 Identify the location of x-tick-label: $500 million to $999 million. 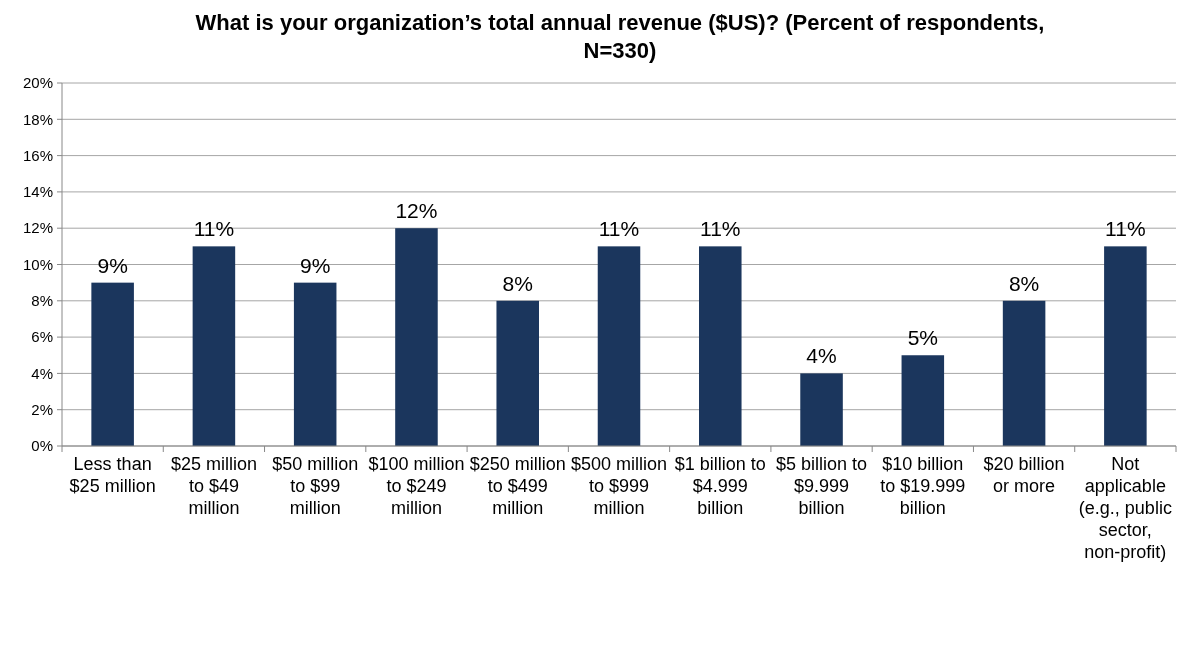
(619, 486).